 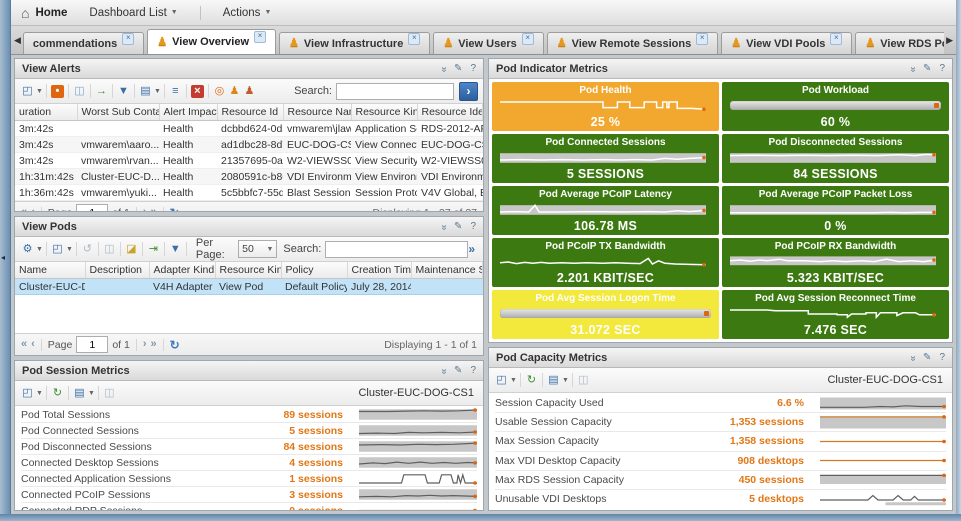 I want to click on export-icon: ⇥, so click(x=153, y=248).